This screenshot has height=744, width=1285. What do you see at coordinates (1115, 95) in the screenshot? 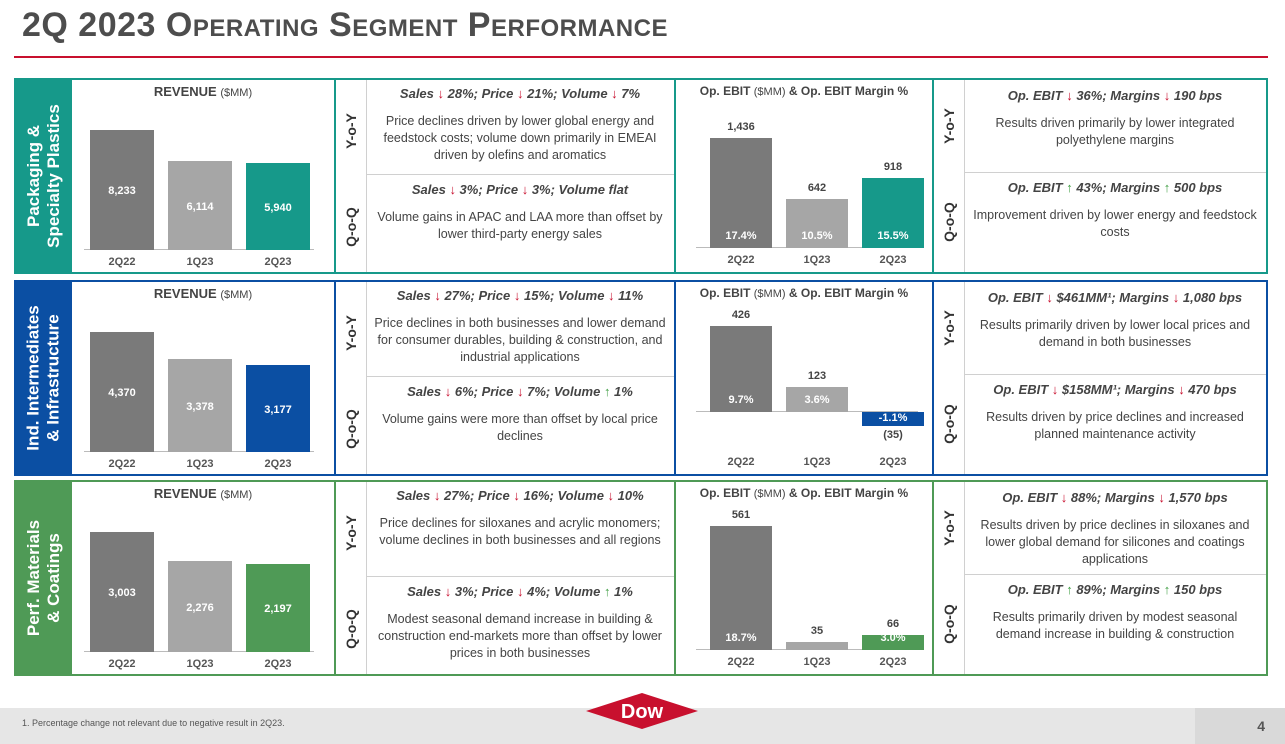
I see `note-headline: Op. EBIT ↓ 36%; Margins ↓ 190 bps` at bounding box center [1115, 95].